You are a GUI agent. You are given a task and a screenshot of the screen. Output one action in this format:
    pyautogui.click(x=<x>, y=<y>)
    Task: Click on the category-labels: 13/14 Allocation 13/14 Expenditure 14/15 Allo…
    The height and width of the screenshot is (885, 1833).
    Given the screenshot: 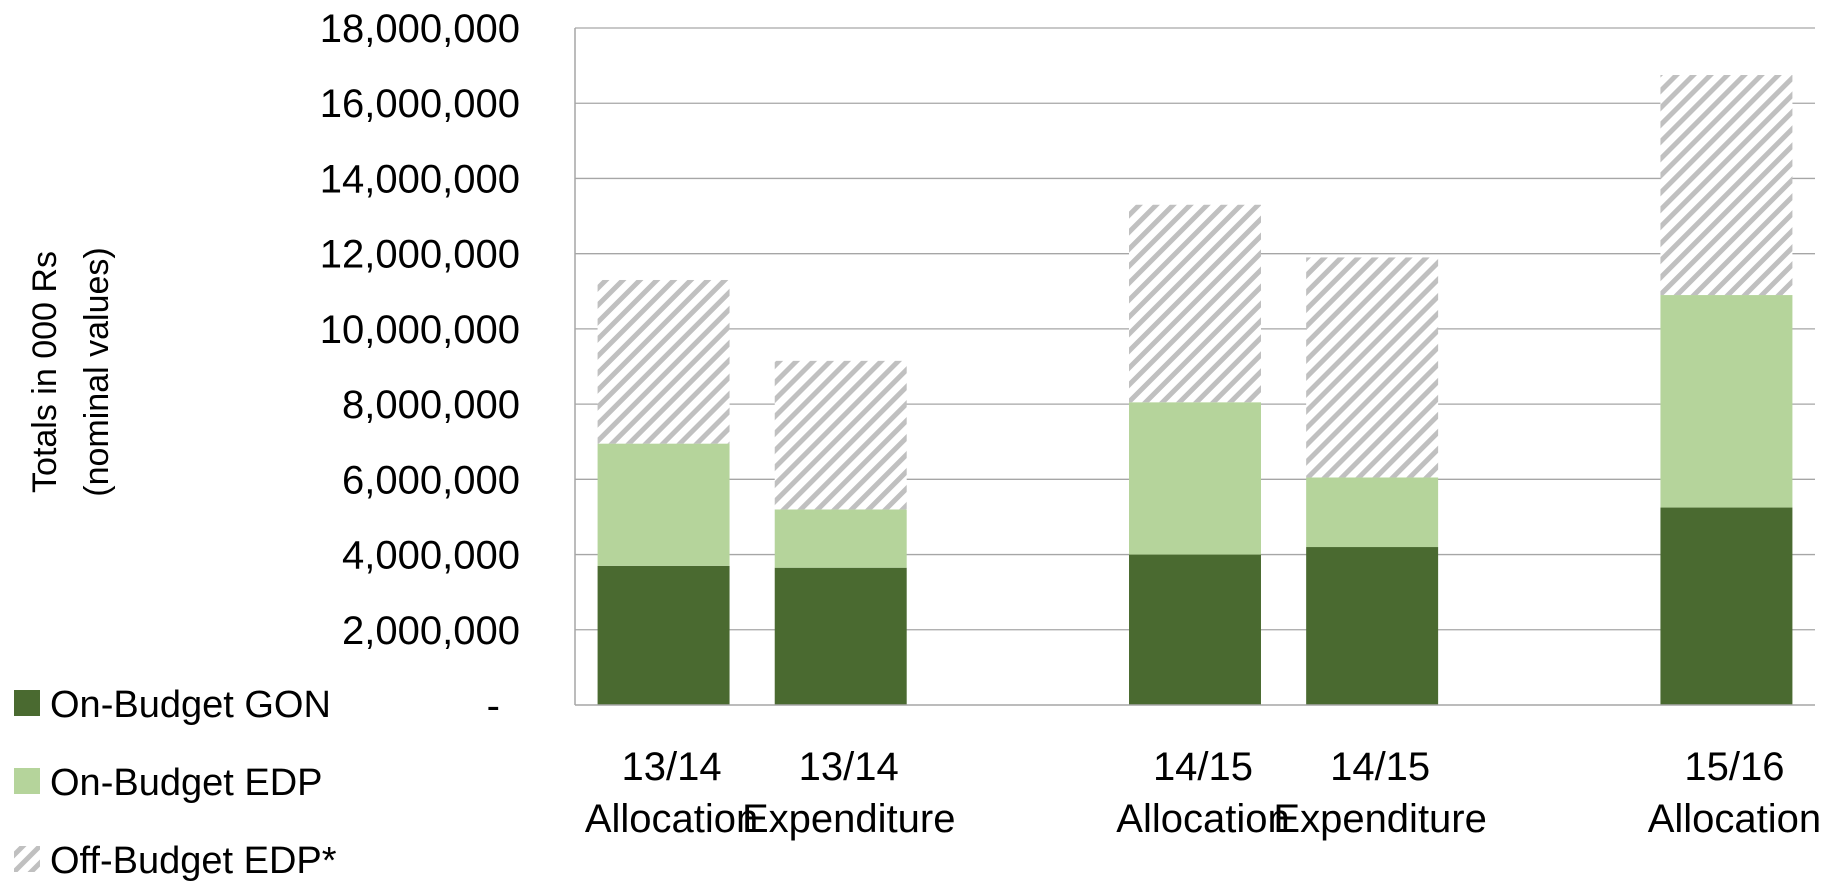 What is the action you would take?
    pyautogui.click(x=1203, y=793)
    